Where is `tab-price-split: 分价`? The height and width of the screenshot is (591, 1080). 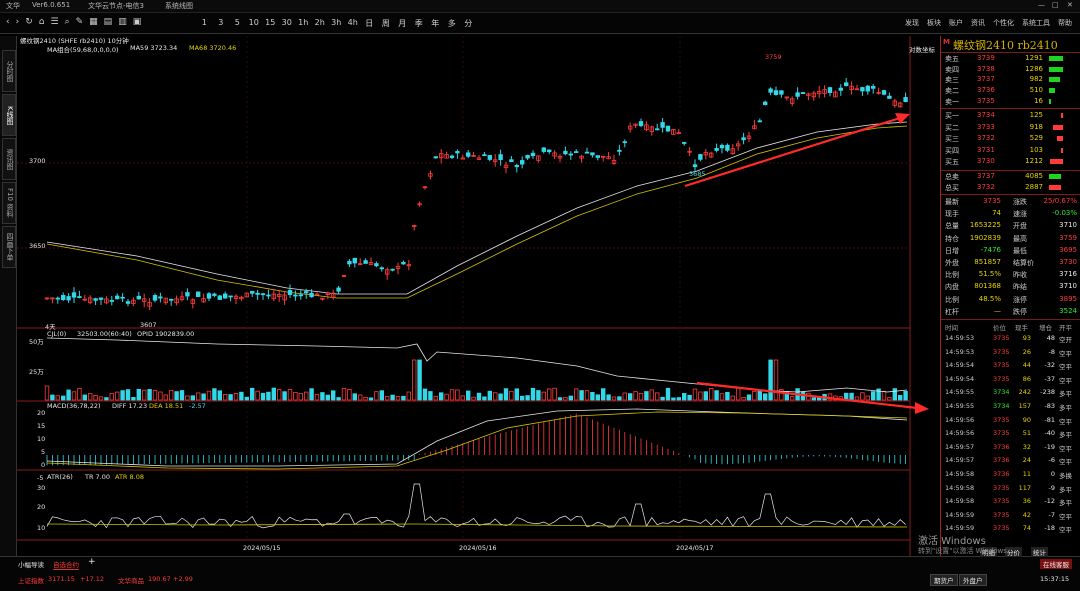 tab-price-split: 分价 is located at coordinates (1013, 552).